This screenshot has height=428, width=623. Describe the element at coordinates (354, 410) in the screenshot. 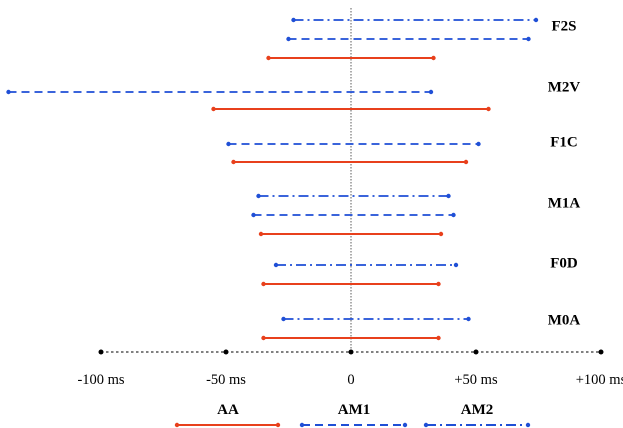

I see `legend-label-am1: AM1` at that location.